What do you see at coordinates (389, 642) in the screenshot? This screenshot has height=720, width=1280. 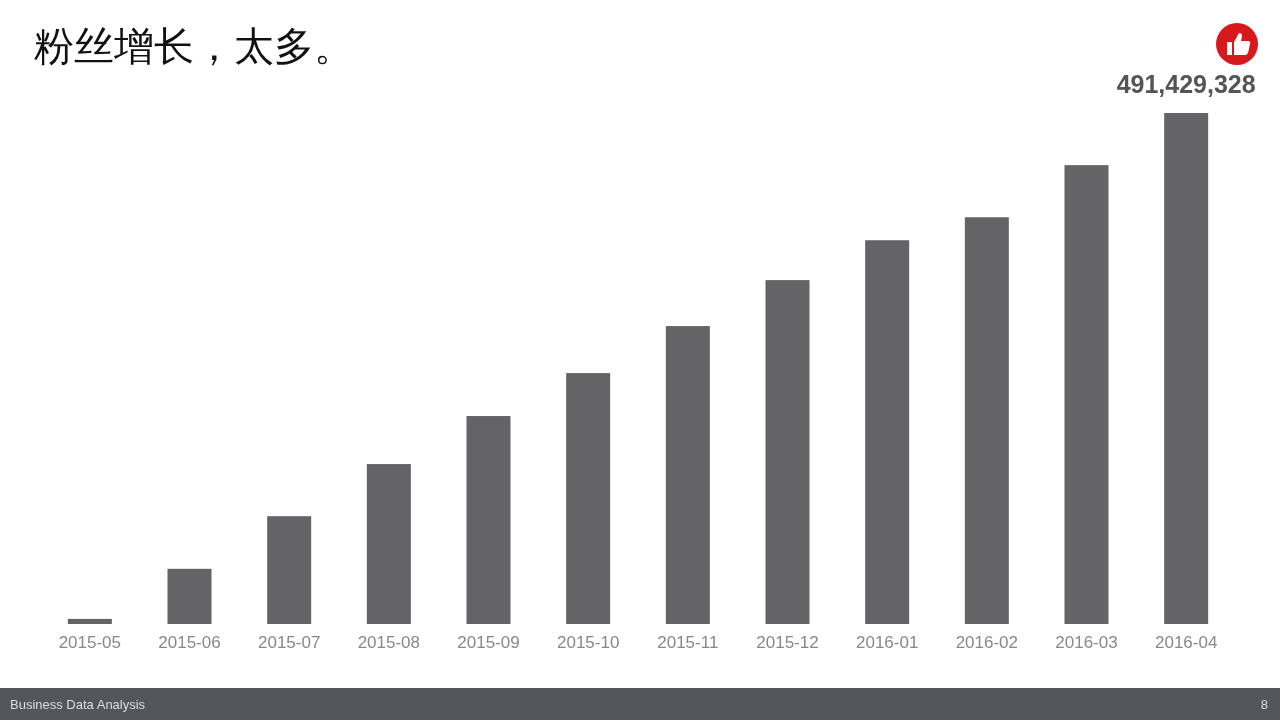 I see `x-tick-label: 2015-08` at bounding box center [389, 642].